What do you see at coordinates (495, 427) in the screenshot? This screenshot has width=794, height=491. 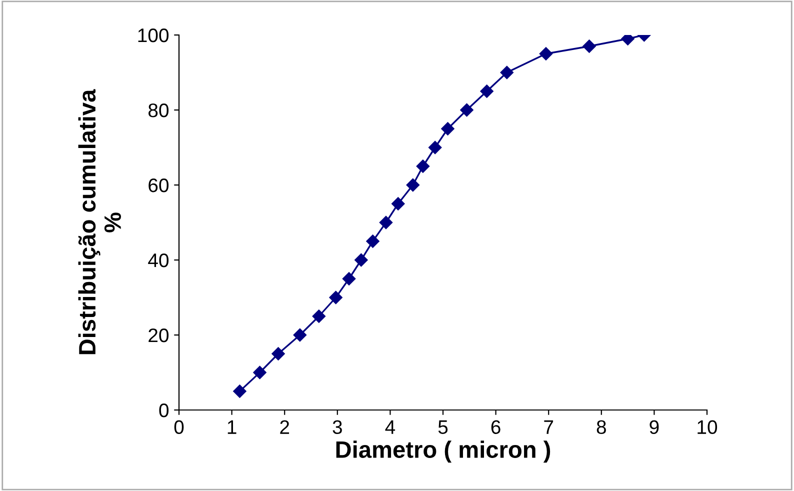 I see `x-tick-label: 6` at bounding box center [495, 427].